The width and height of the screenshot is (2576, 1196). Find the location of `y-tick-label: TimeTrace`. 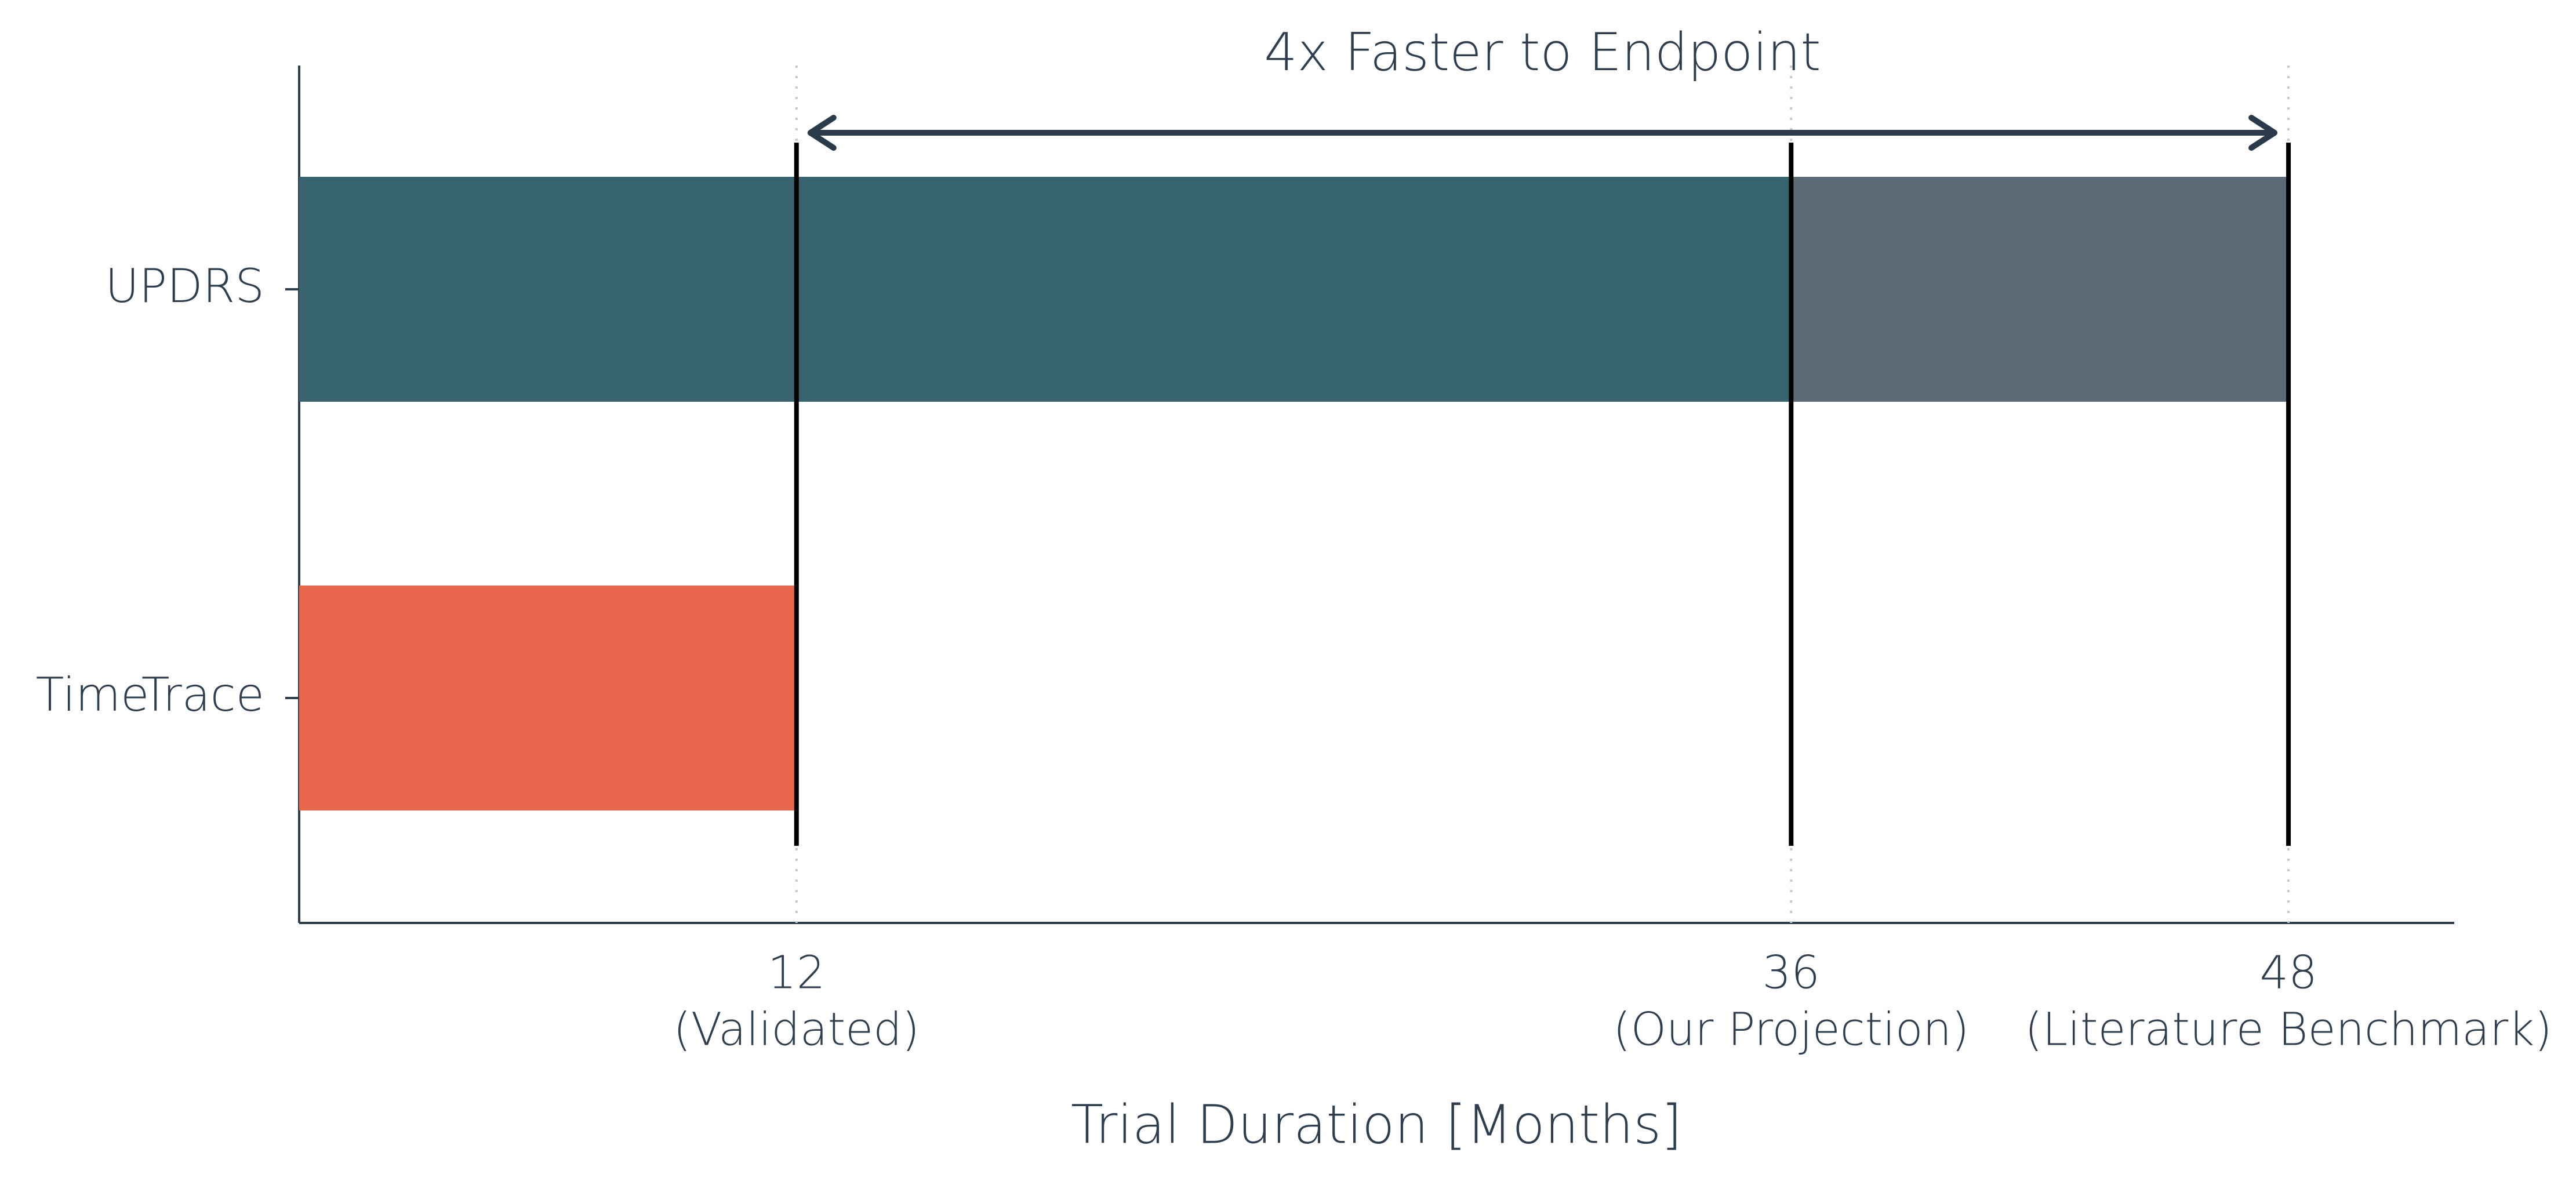

y-tick-label: TimeTrace is located at coordinates (150, 695).